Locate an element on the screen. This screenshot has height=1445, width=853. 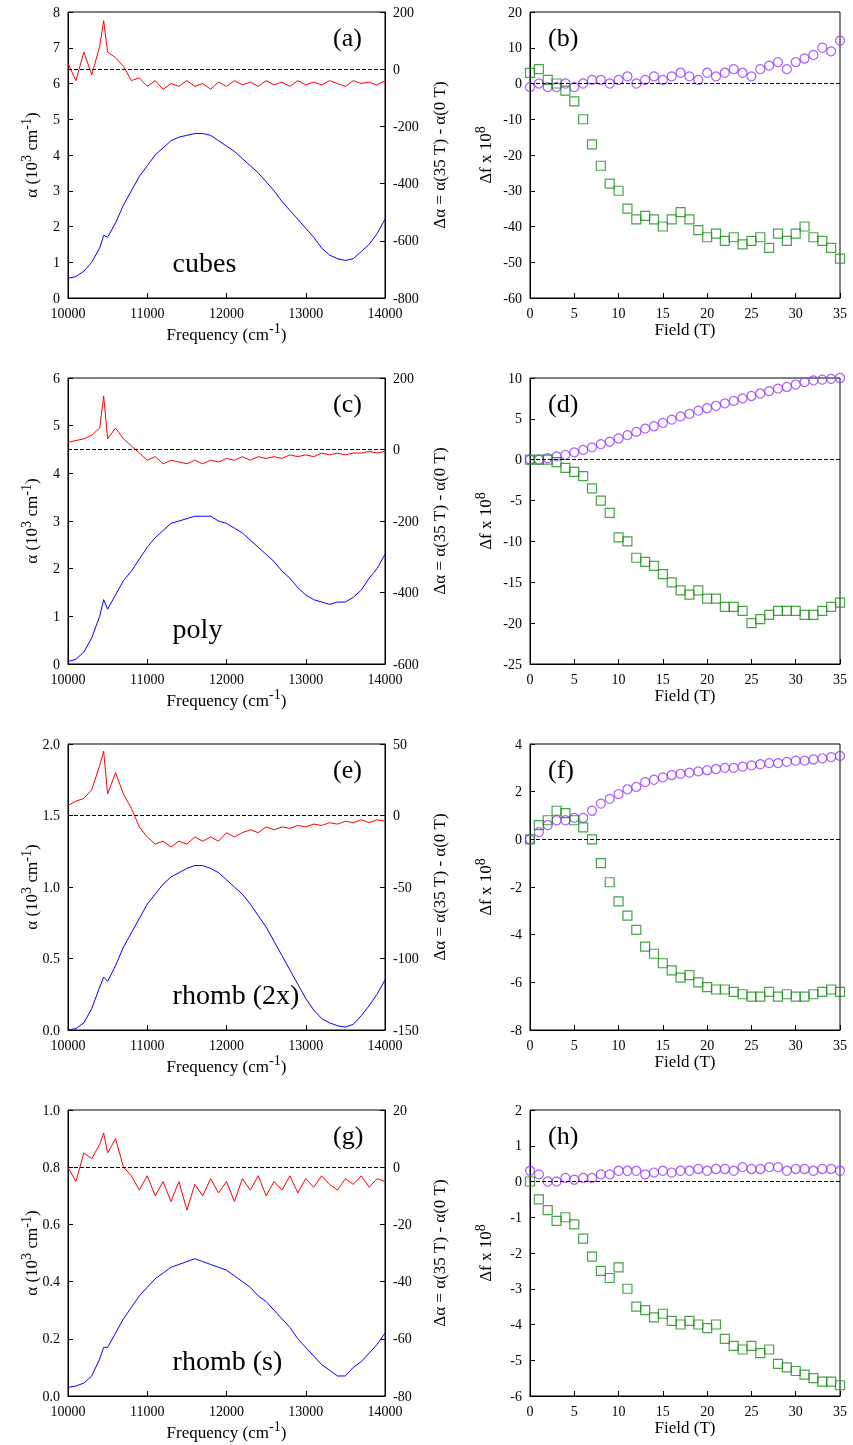
y2-tick-label: 200 is located at coordinates (403, 12).